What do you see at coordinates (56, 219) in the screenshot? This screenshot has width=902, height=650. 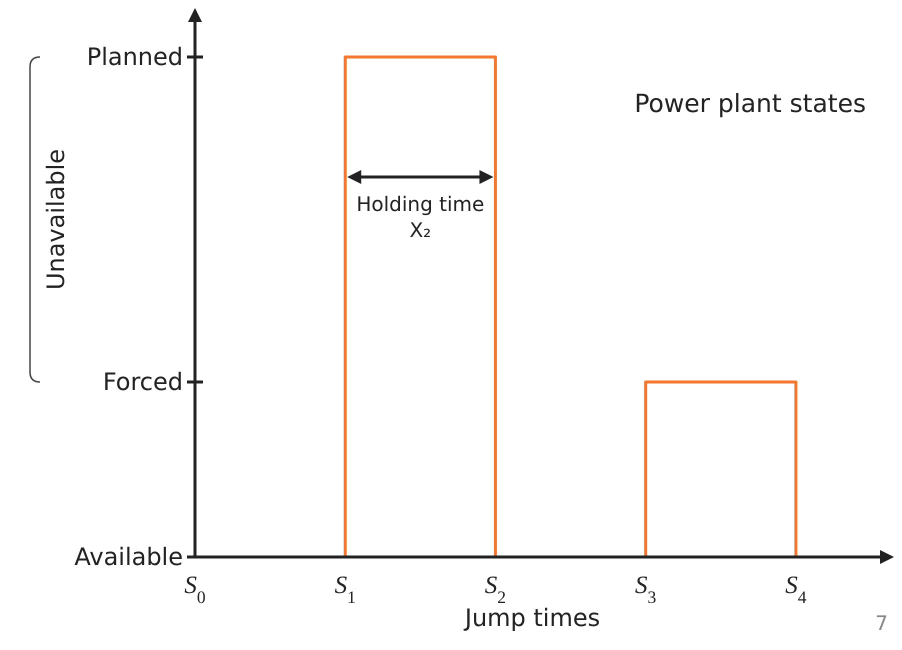 I see `text: Unavailable` at bounding box center [56, 219].